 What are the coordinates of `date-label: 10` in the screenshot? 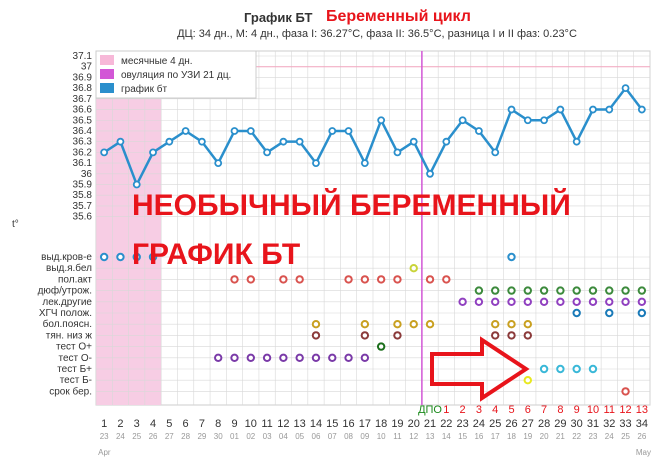 It's located at (381, 436).